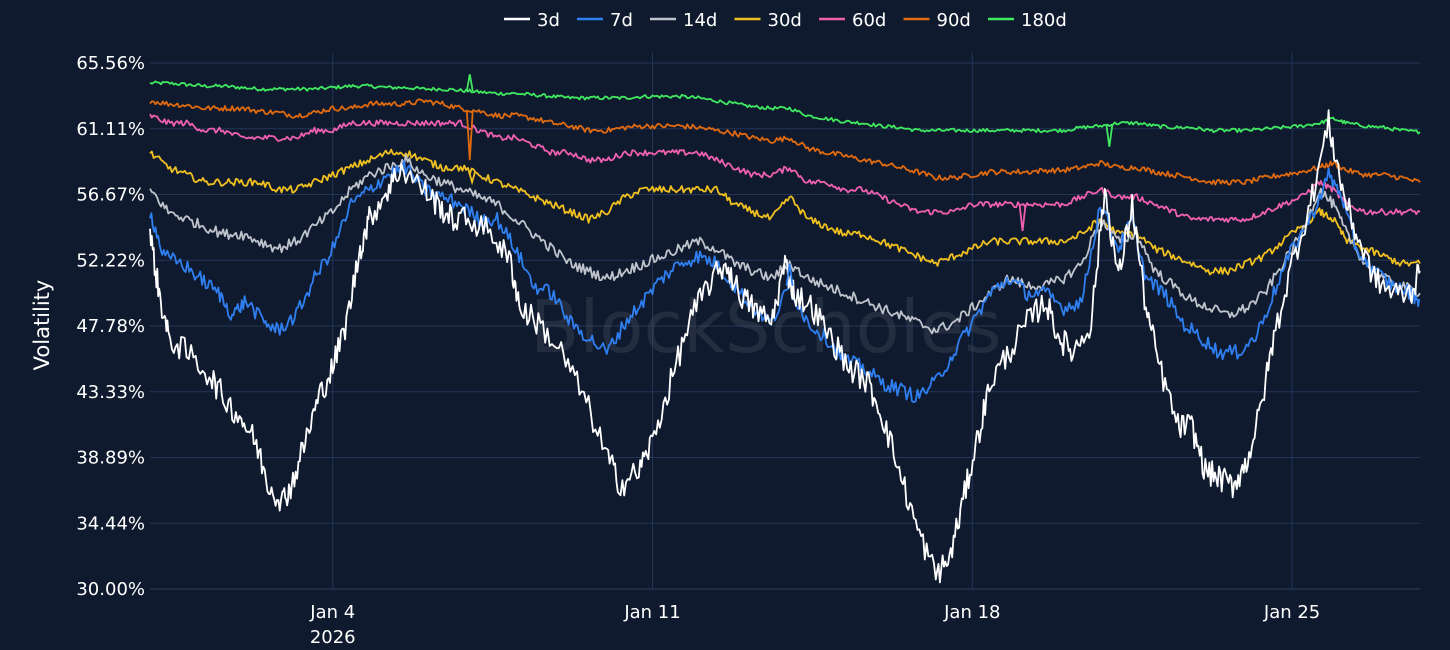 The image size is (1450, 650). Describe the element at coordinates (766, 327) in the screenshot. I see `watermark: BlockScholes` at that location.